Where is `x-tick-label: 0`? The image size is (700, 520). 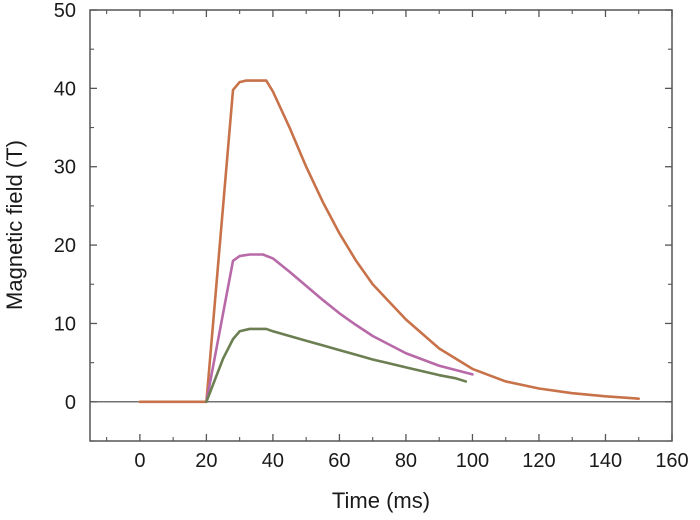
x-tick-label: 0 is located at coordinates (139, 461).